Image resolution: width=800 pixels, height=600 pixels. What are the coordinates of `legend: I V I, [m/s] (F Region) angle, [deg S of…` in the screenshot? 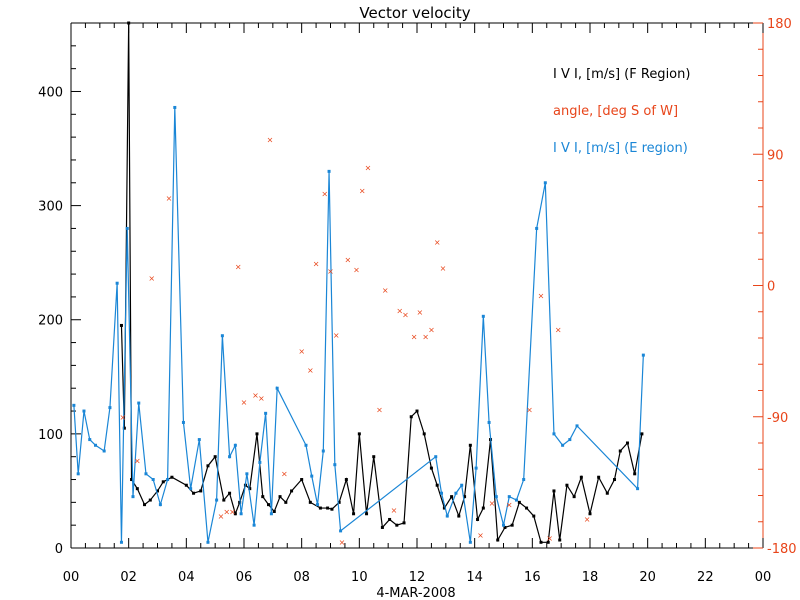 It's located at (621, 111).